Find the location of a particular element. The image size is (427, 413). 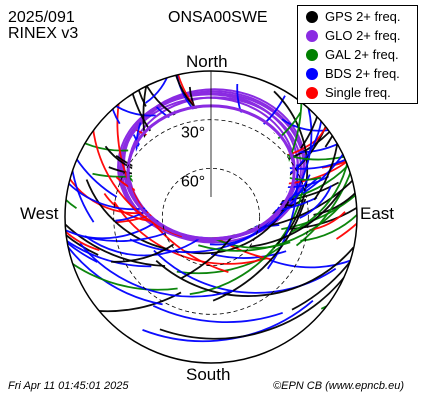

legend-marker-single is located at coordinates (312, 93).